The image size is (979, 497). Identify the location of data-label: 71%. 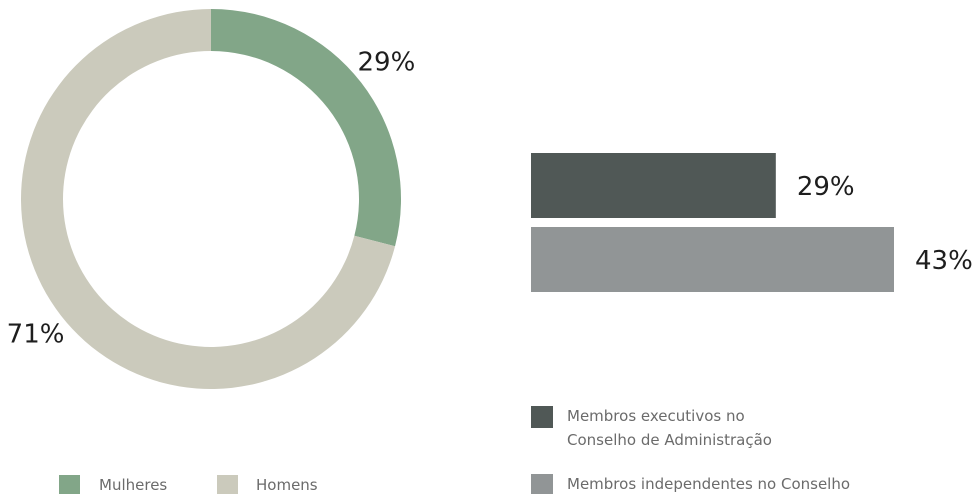
(36, 335).